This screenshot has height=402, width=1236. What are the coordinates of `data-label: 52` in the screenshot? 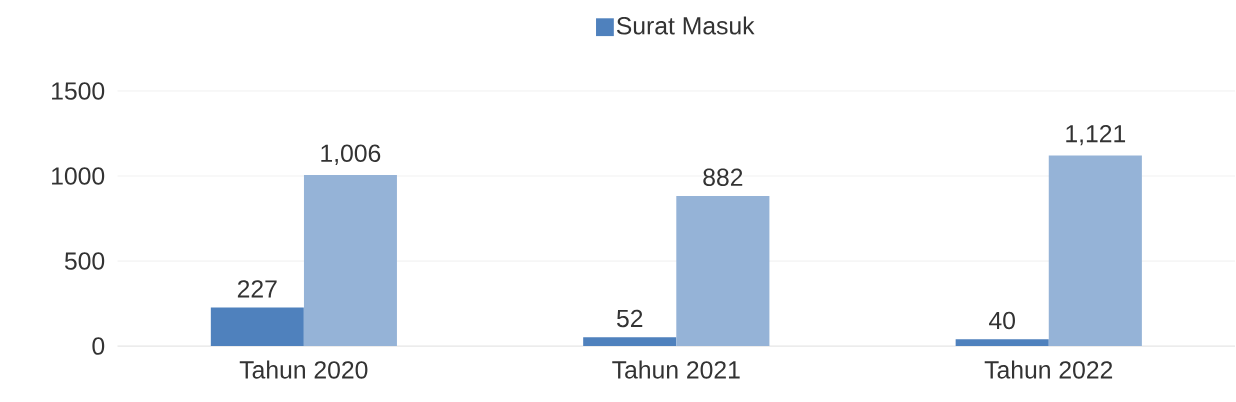 It's located at (629, 318).